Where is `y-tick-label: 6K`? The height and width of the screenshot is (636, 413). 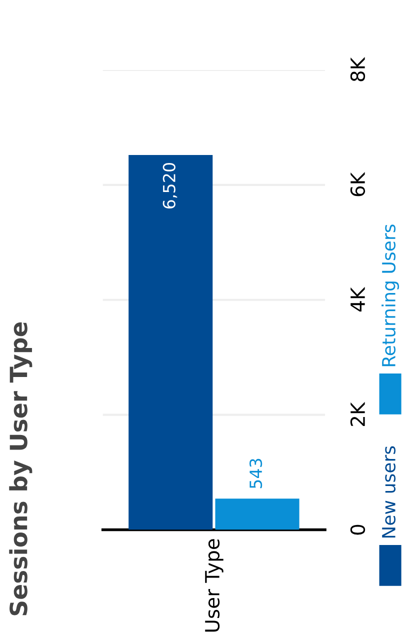
y-tick-label: 6K is located at coordinates (358, 184).